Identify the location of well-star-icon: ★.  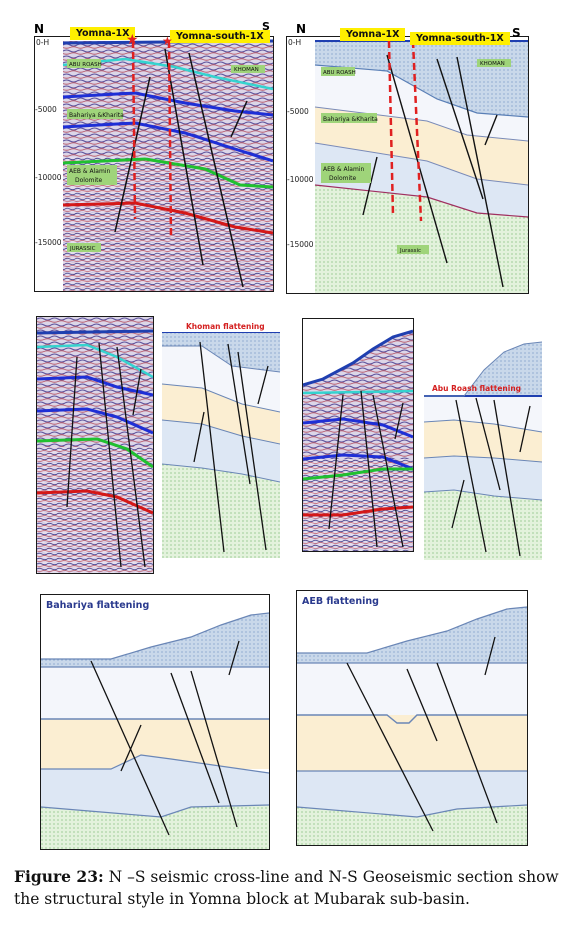
(132, 40).